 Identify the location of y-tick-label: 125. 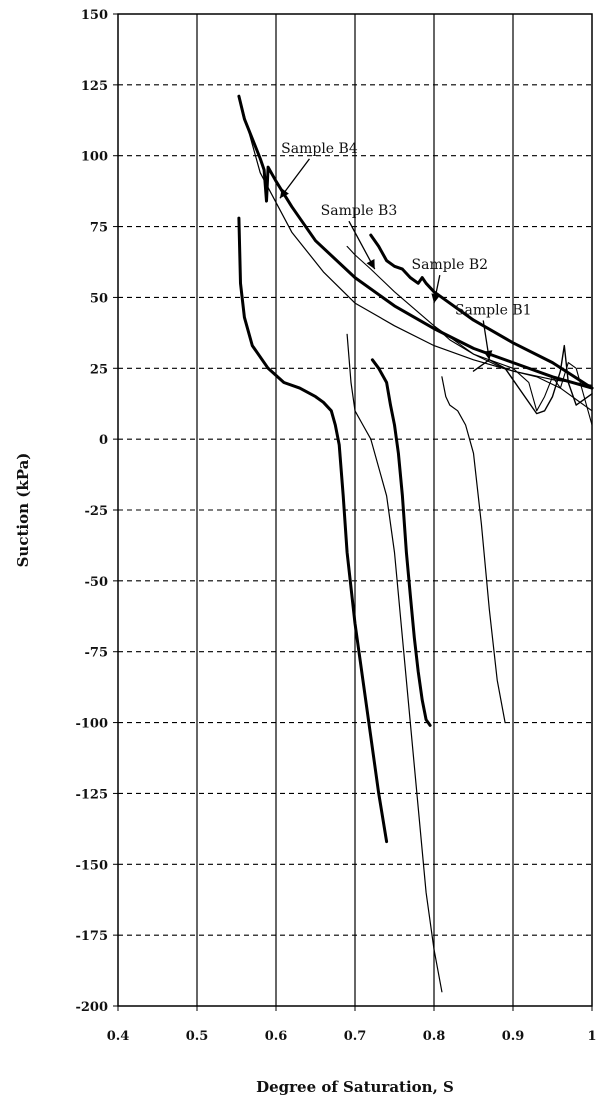
(94, 86).